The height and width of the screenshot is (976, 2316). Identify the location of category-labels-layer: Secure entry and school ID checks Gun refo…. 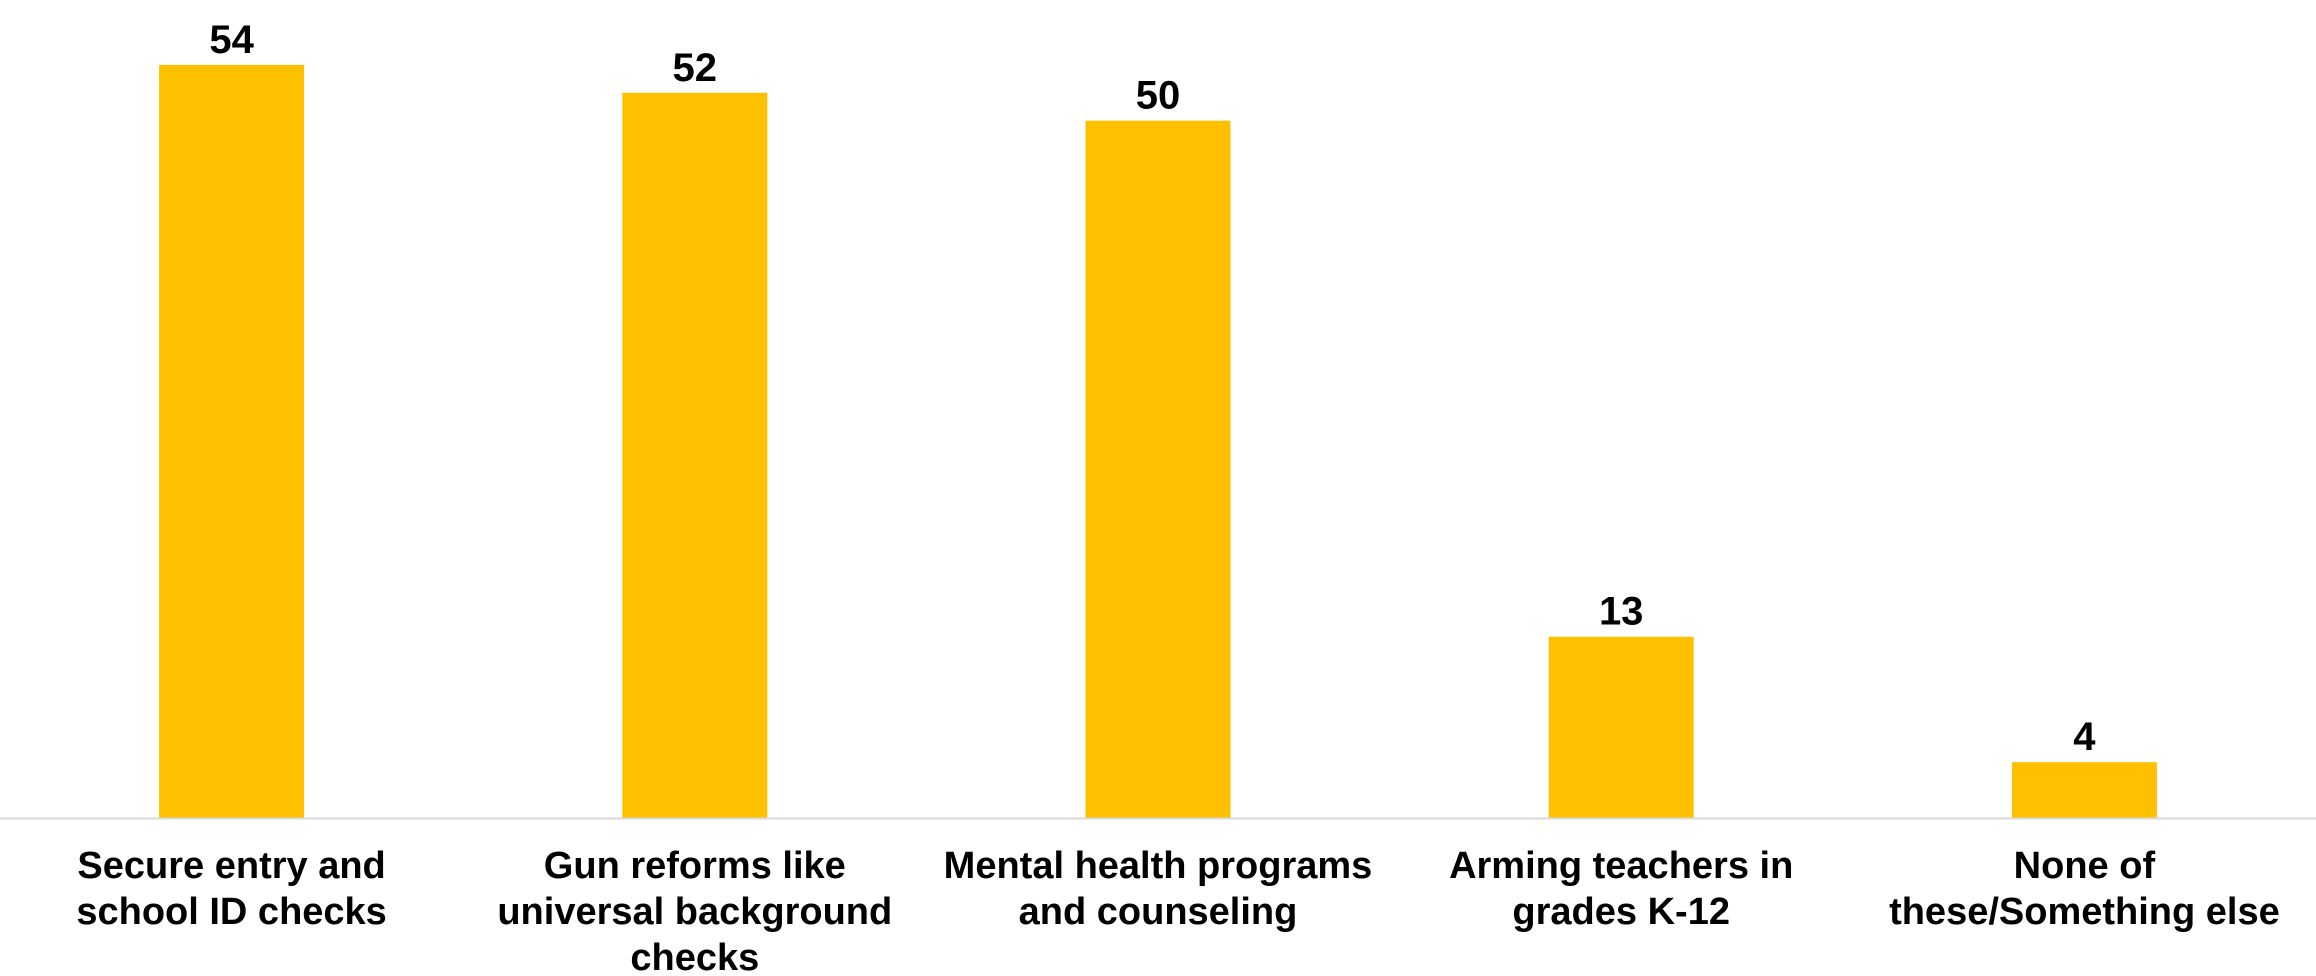
(1177, 910).